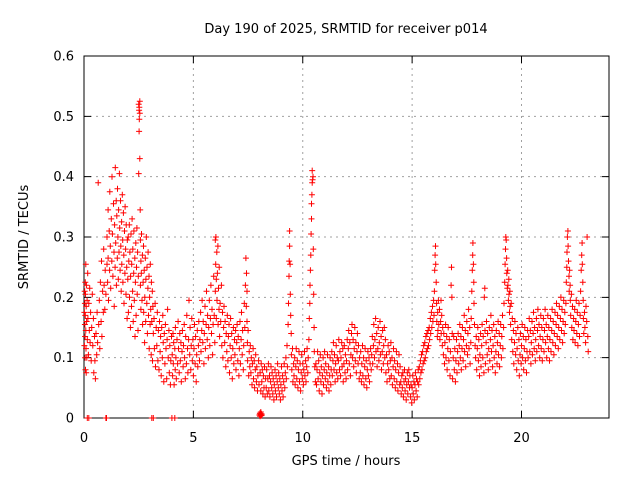 The width and height of the screenshot is (640, 480). What do you see at coordinates (302, 438) in the screenshot?
I see `x-tick-label: 10` at bounding box center [302, 438].